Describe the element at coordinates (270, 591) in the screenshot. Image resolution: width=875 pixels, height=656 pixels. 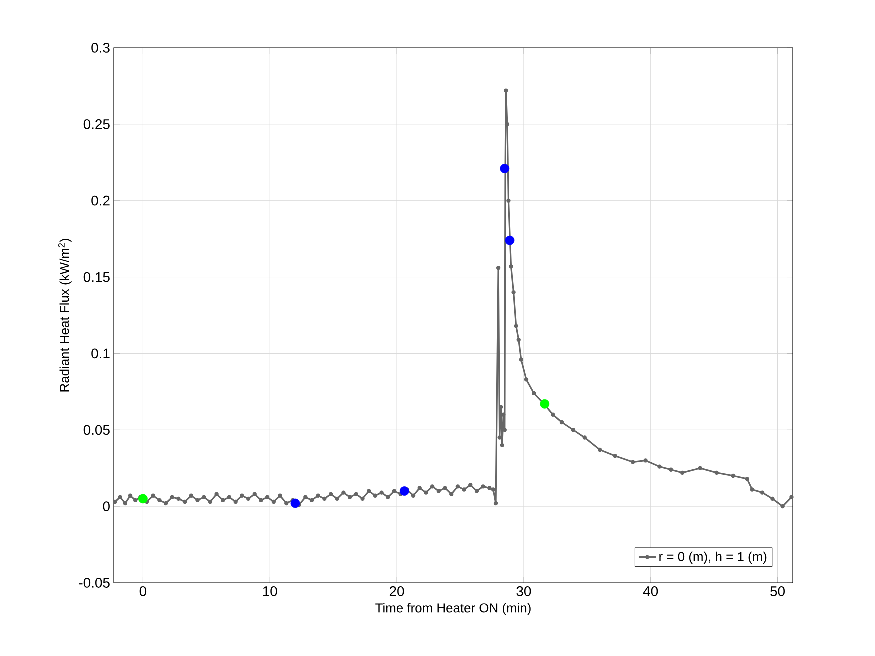
I see `x-tick-label: 10` at that location.